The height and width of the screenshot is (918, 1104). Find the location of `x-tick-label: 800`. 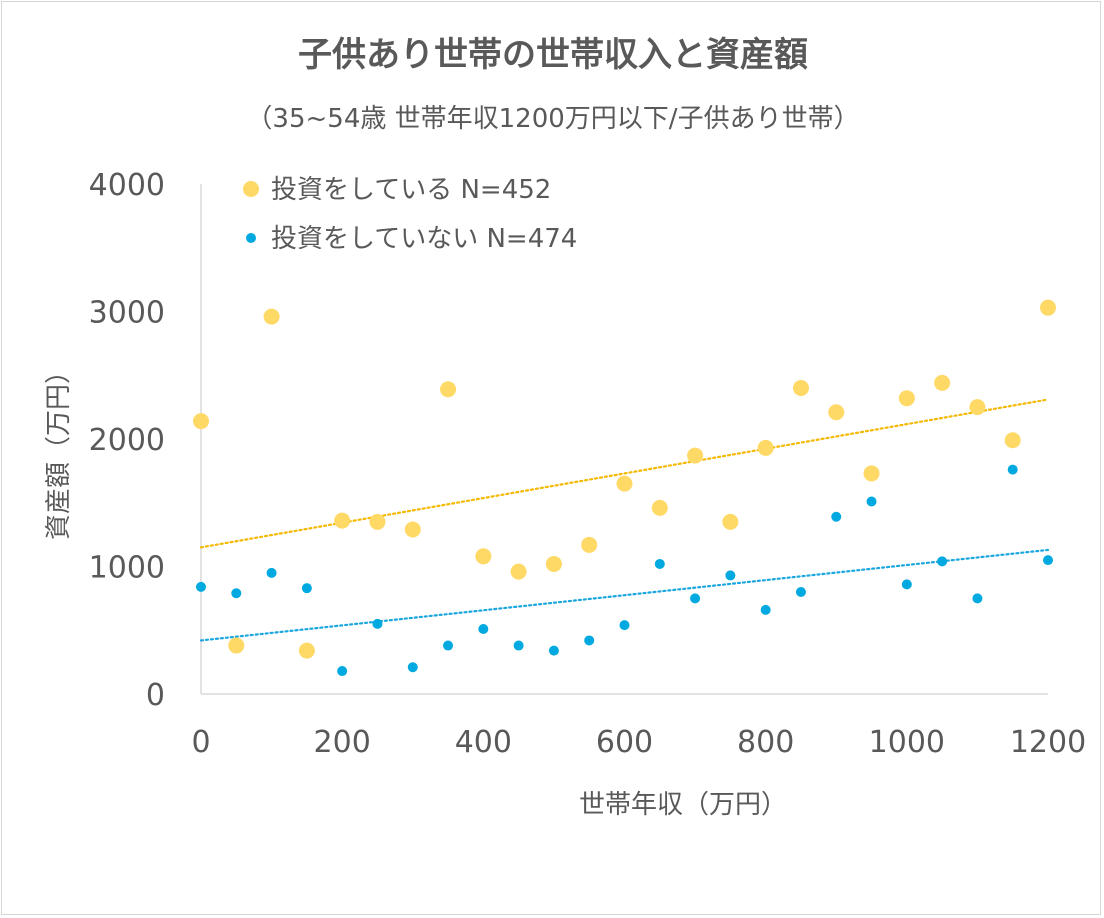

x-tick-label: 800 is located at coordinates (765, 742).